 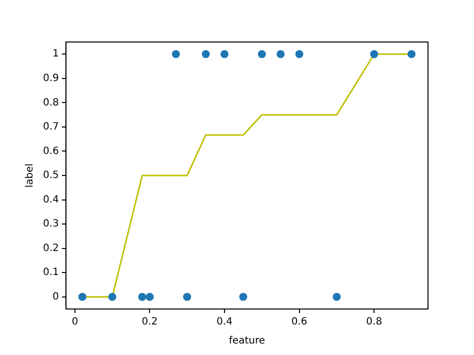 What do you see at coordinates (374, 322) in the screenshot?
I see `x-tick-label: 0.8` at bounding box center [374, 322].